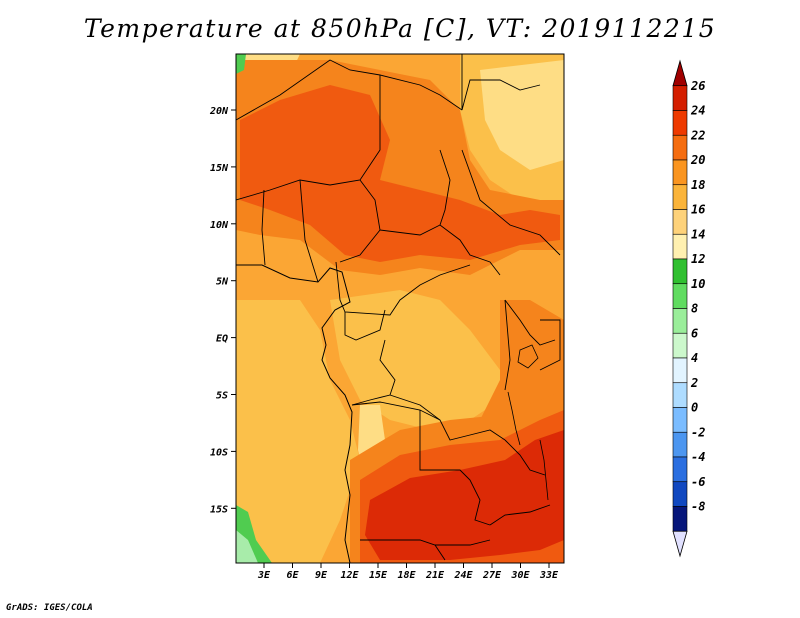 The height and width of the screenshot is (618, 800). What do you see at coordinates (698, 259) in the screenshot?
I see `colorbar-level-label: 12` at bounding box center [698, 259].